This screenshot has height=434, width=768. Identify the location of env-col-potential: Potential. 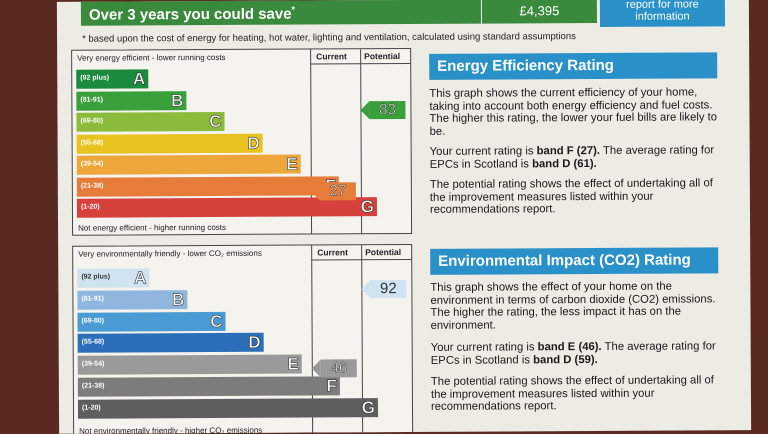
(383, 252).